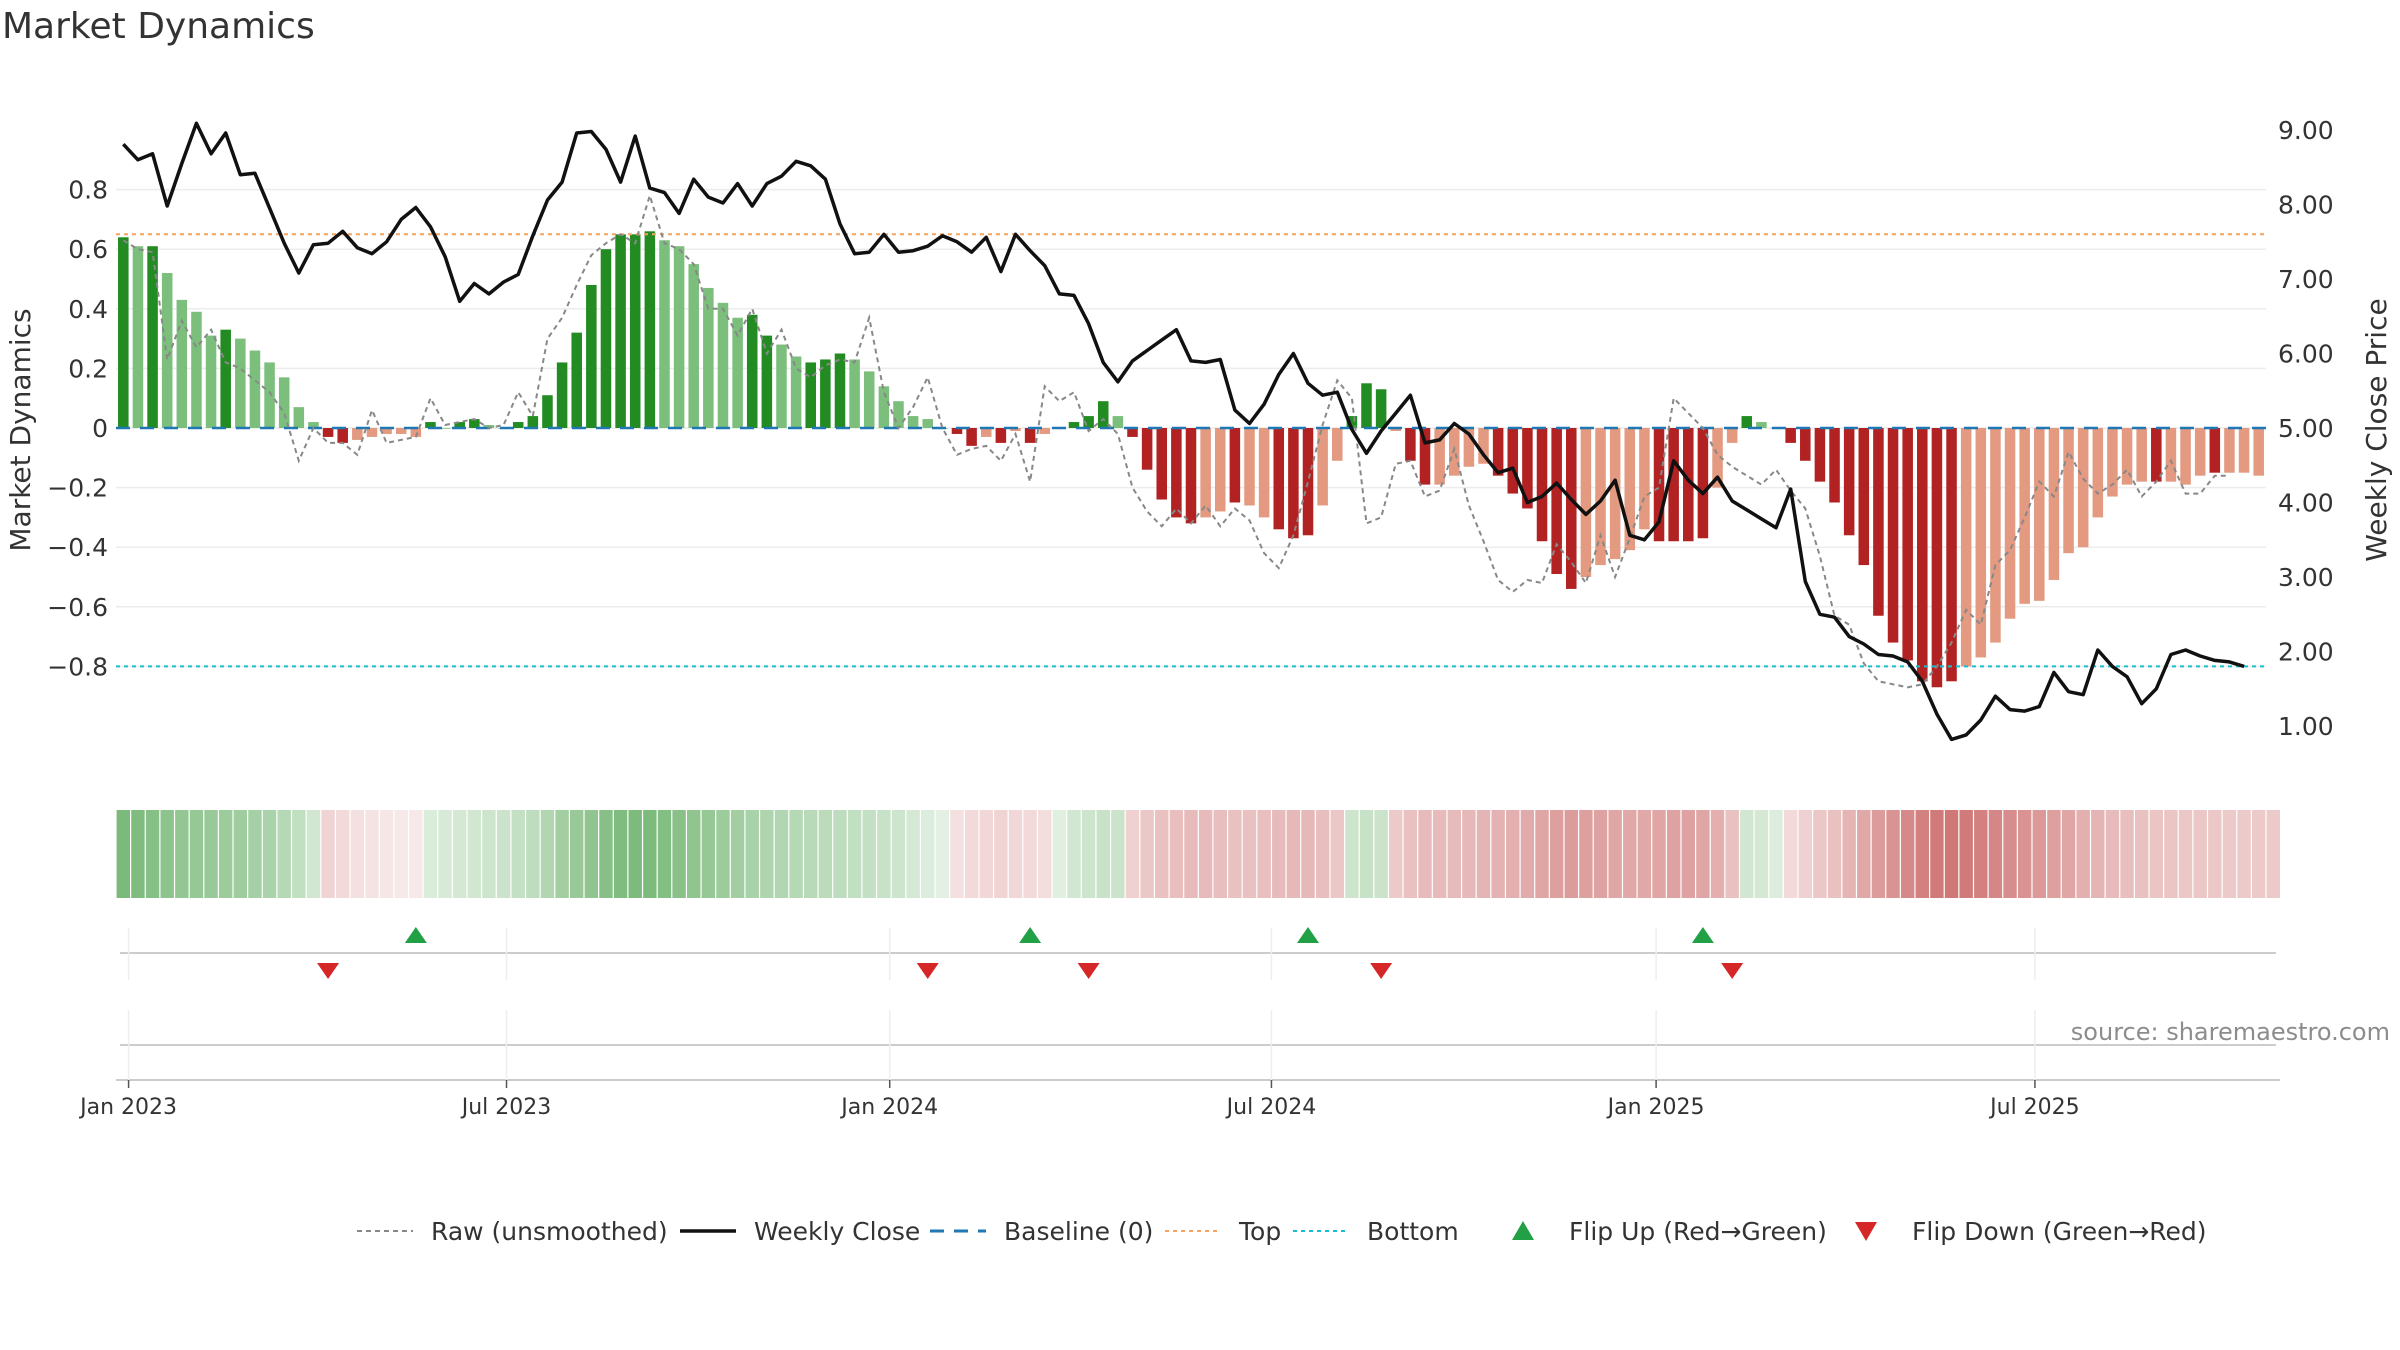 The height and width of the screenshot is (1350, 2400). Describe the element at coordinates (2306, 428) in the screenshot. I see `y-tick-label-right: 5.00` at that location.